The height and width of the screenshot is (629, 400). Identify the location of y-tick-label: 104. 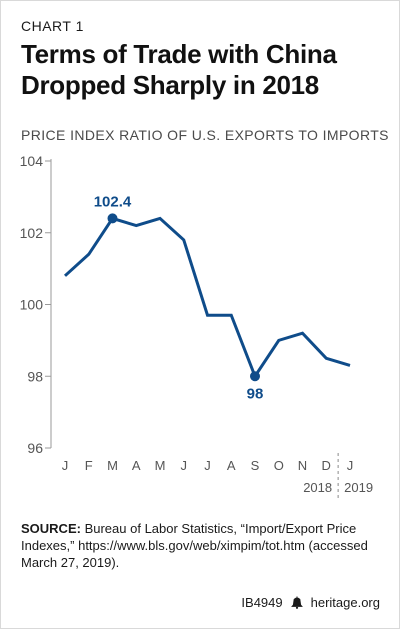
(32, 161).